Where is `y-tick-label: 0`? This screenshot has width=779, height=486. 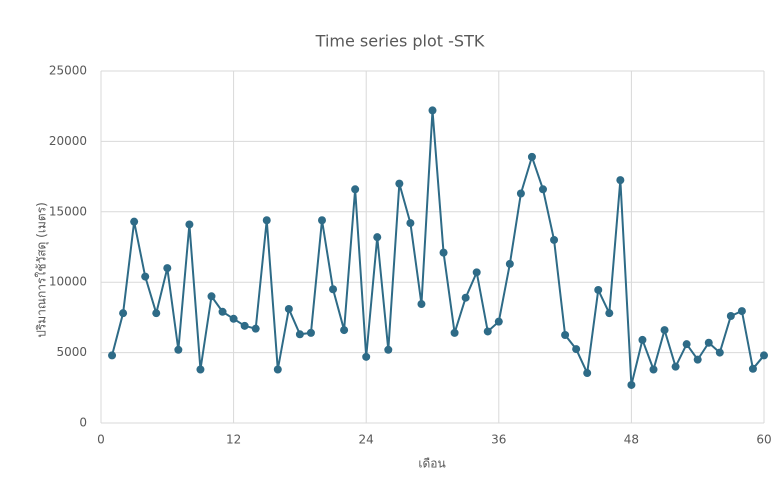 y-tick-label: 0 is located at coordinates (83, 423).